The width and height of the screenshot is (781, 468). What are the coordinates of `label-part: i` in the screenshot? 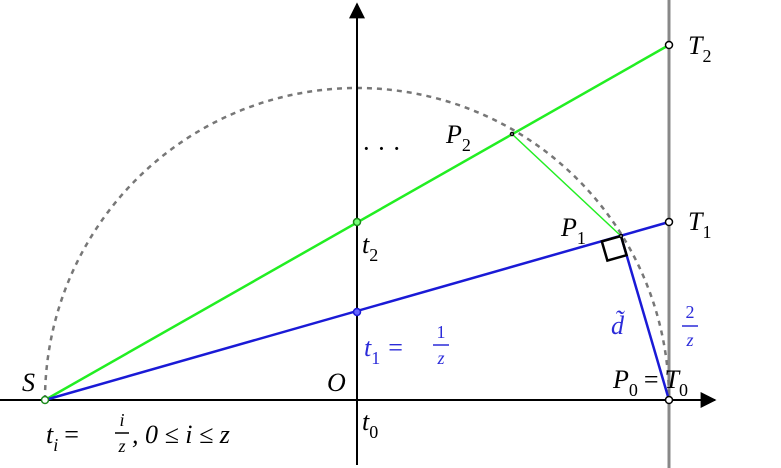 It's located at (55, 445).